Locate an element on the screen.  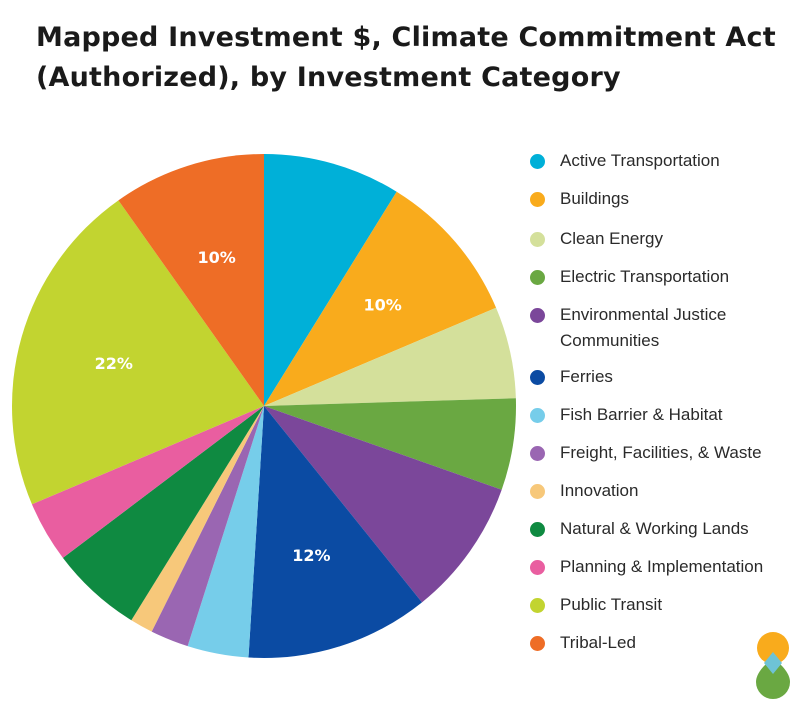
chart-title-line-2: (Authorized), by Investment Category is located at coordinates (328, 77).